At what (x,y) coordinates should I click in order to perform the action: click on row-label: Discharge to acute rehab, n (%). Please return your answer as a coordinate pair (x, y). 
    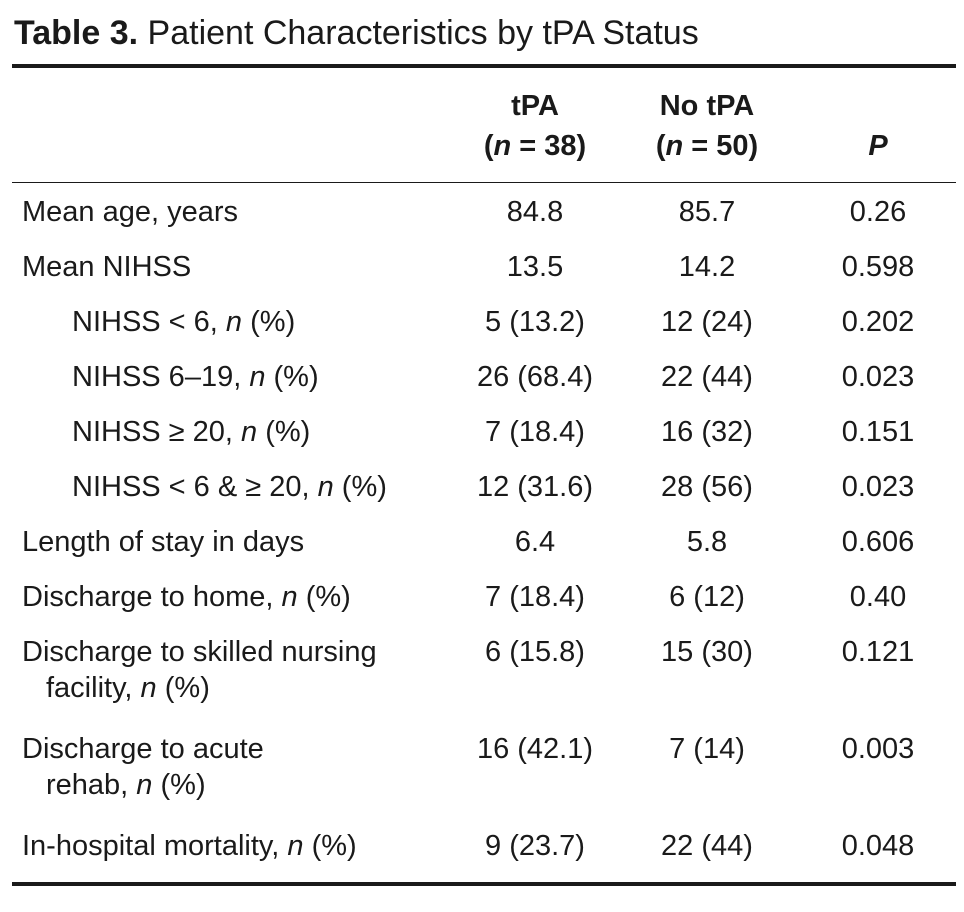
    Looking at the image, I should click on (143, 767).